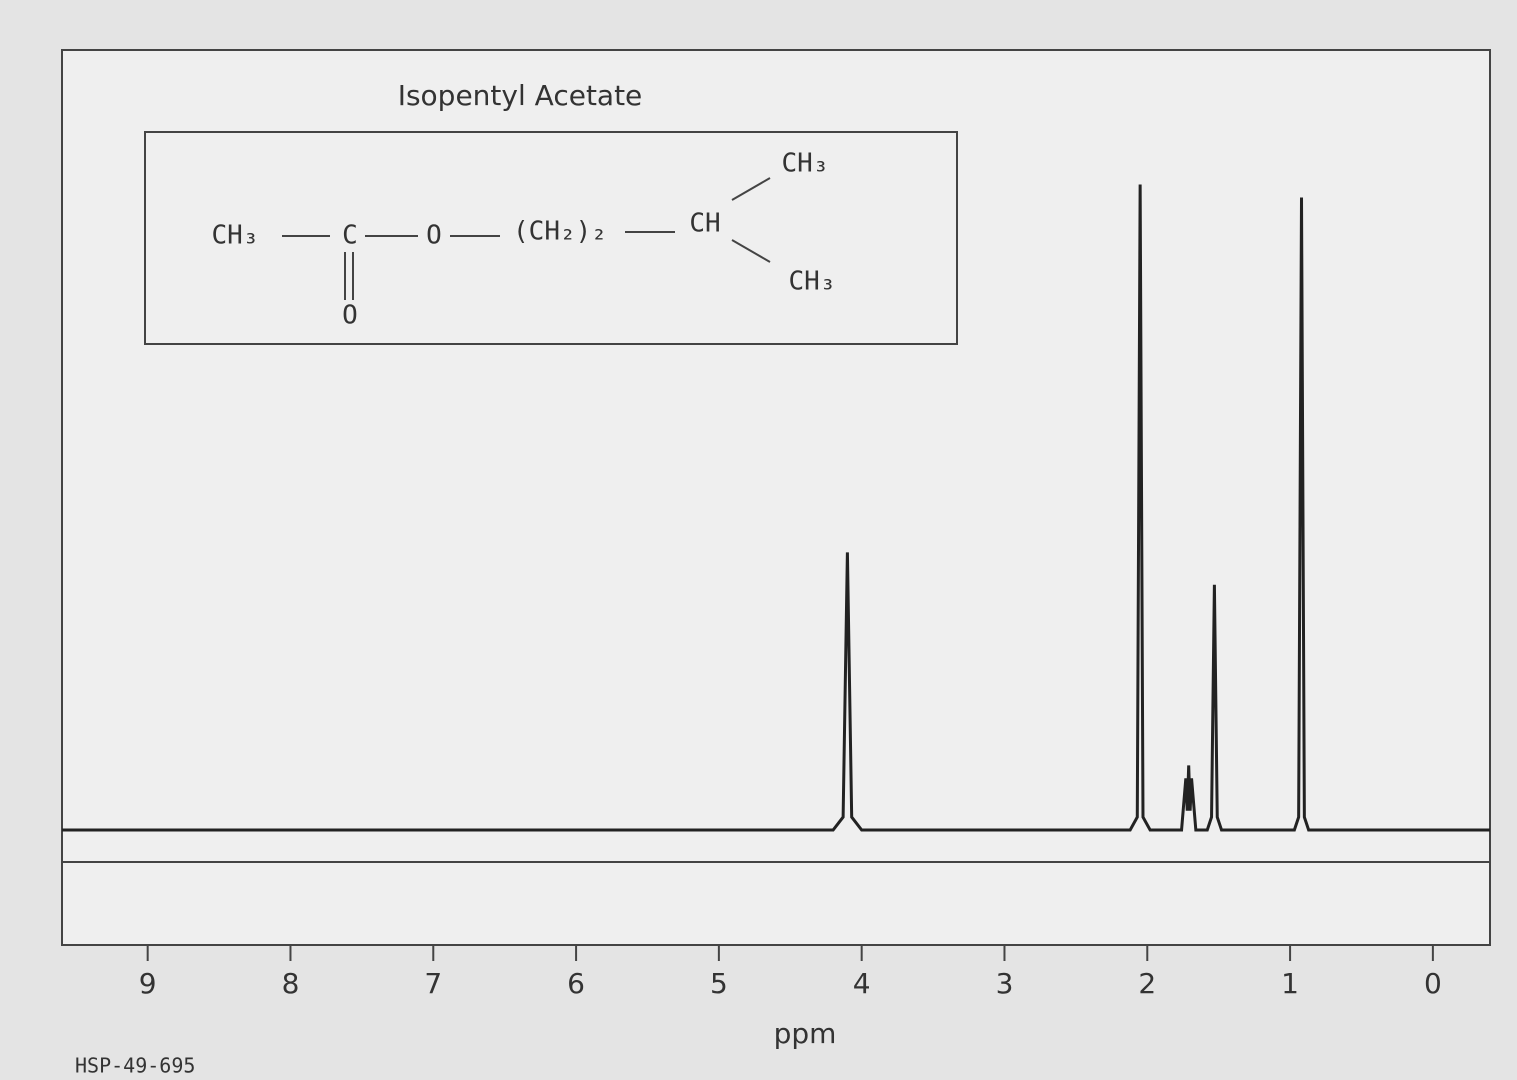  Describe the element at coordinates (433, 983) in the screenshot. I see `x-tick-label: 7` at that location.